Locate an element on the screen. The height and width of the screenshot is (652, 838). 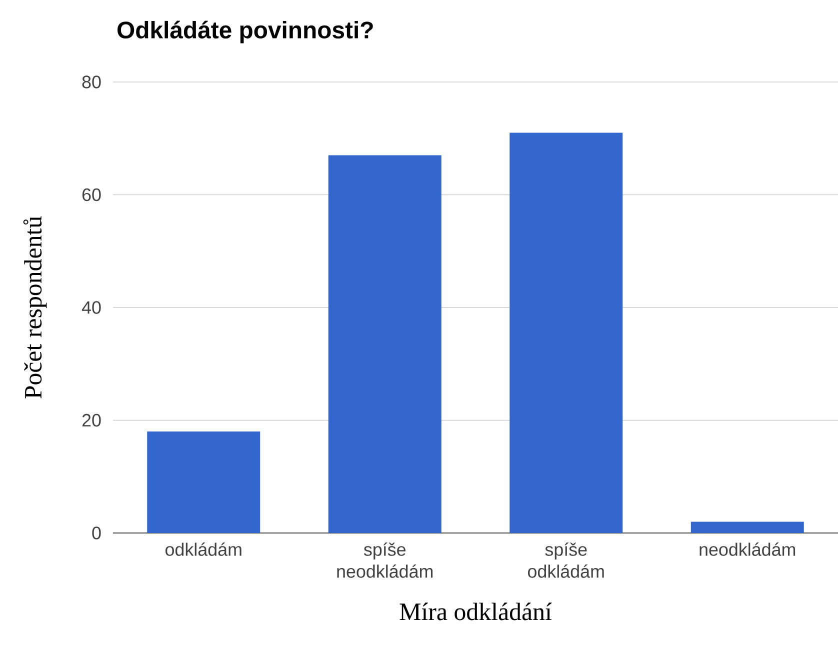
chart-title: Odkládáte povinnosti? is located at coordinates (245, 32).